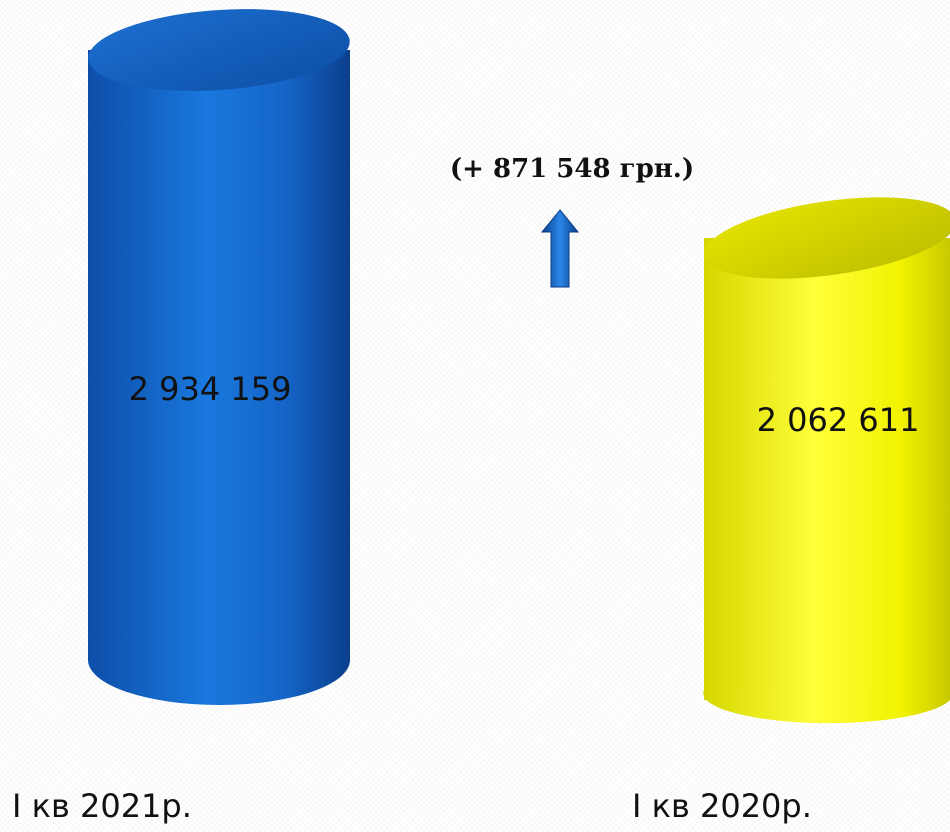  I want to click on bar-2020-body, so click(827, 469).